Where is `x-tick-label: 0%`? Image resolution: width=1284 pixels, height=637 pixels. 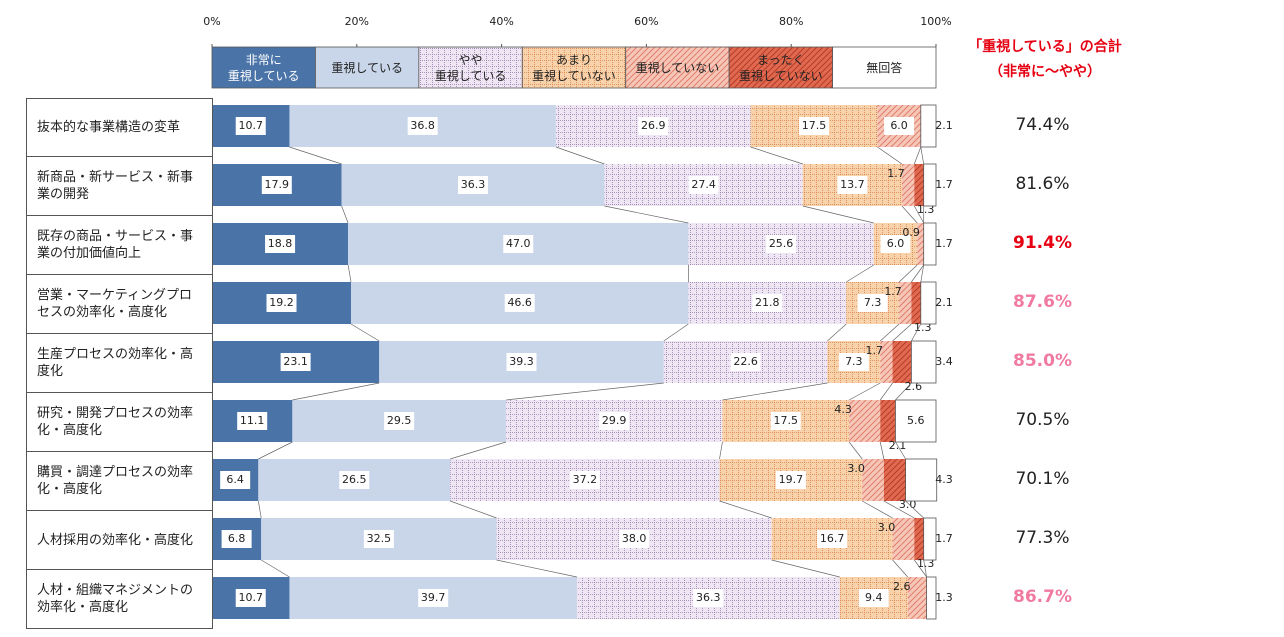 x-tick-label: 0% is located at coordinates (211, 21).